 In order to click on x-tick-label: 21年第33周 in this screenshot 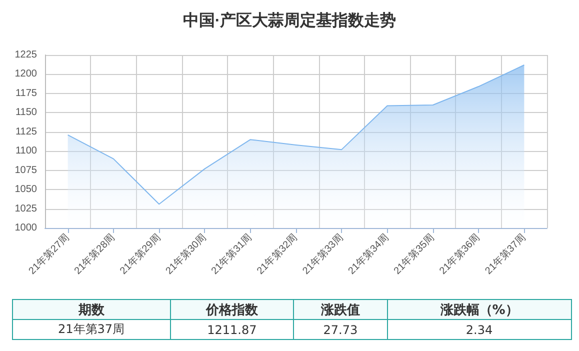, I will do `click(323, 254)`.